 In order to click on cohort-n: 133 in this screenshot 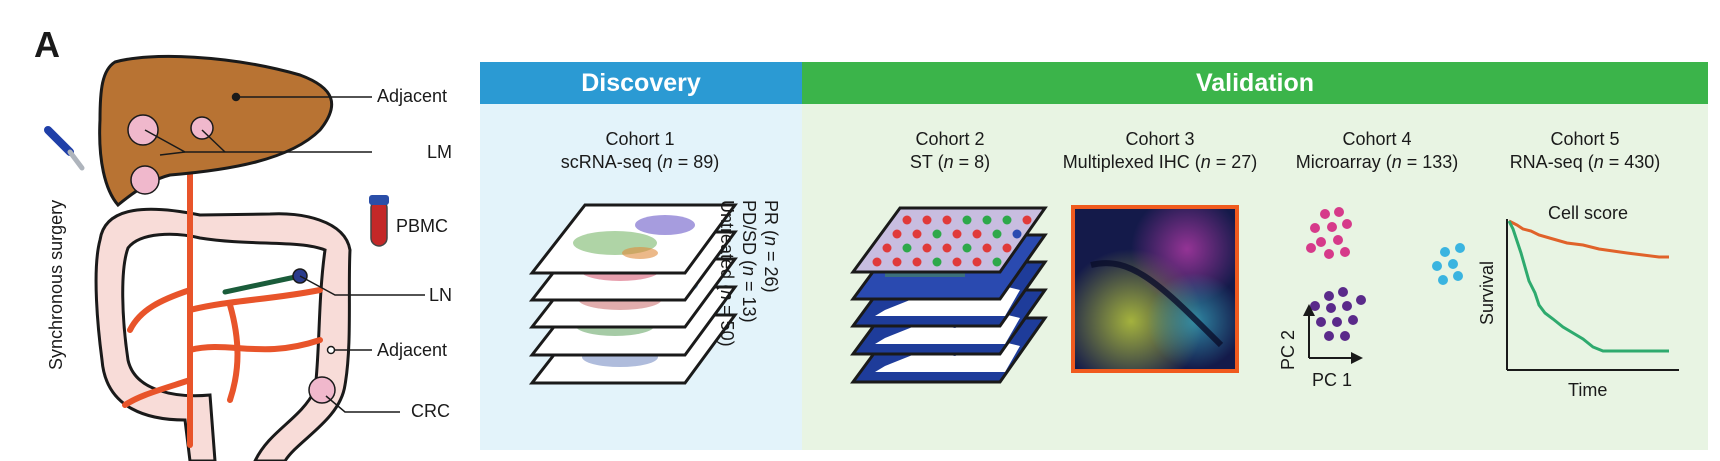, I will do `click(1437, 162)`.